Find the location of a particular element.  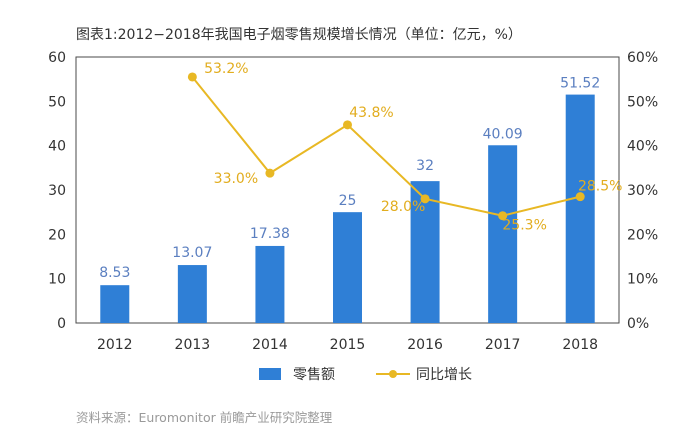

y-right-tick-label: 10% is located at coordinates (642, 280).